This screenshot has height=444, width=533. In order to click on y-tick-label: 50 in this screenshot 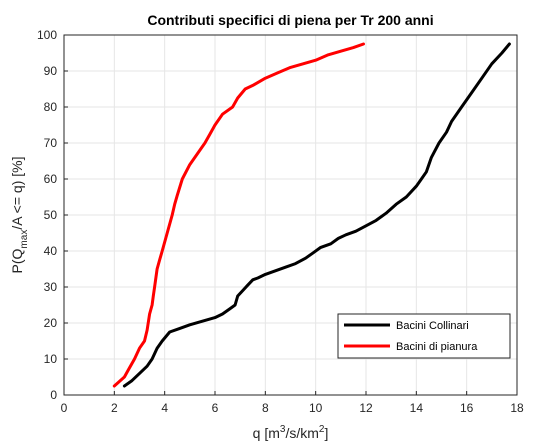, I will do `click(51, 215)`.